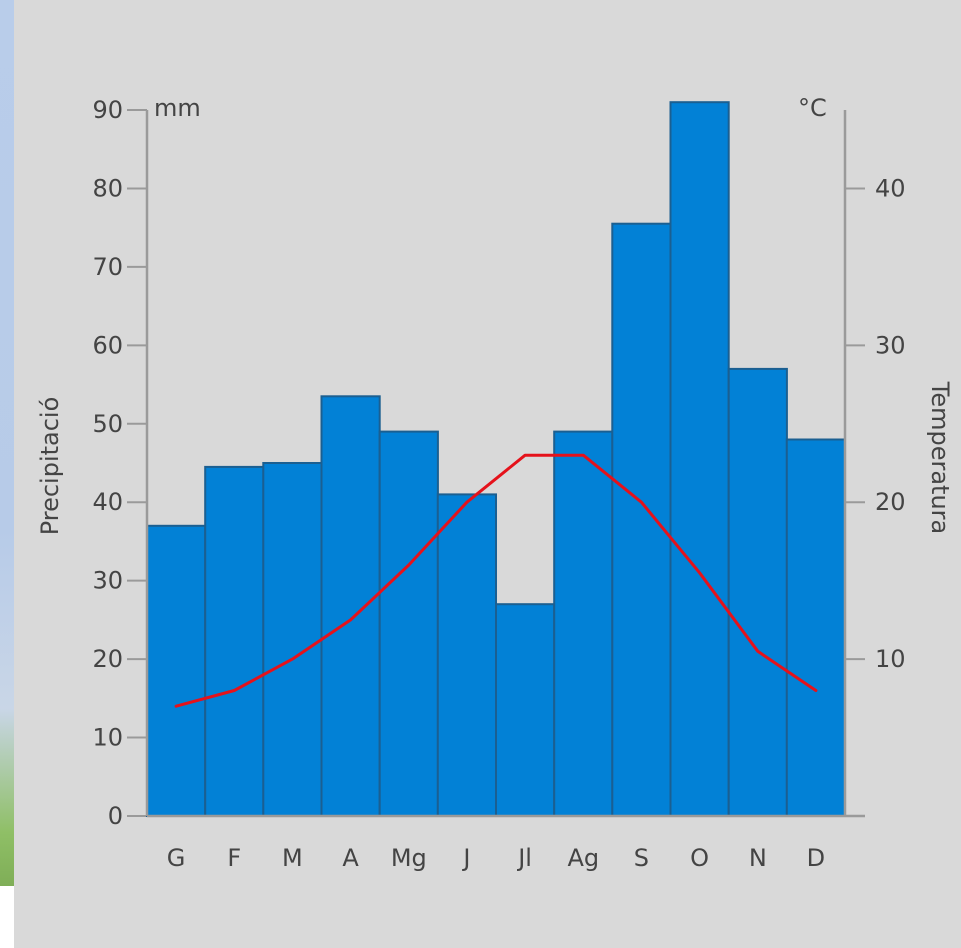 This screenshot has width=961, height=948. Describe the element at coordinates (524, 858) in the screenshot. I see `month-label: Jl` at that location.